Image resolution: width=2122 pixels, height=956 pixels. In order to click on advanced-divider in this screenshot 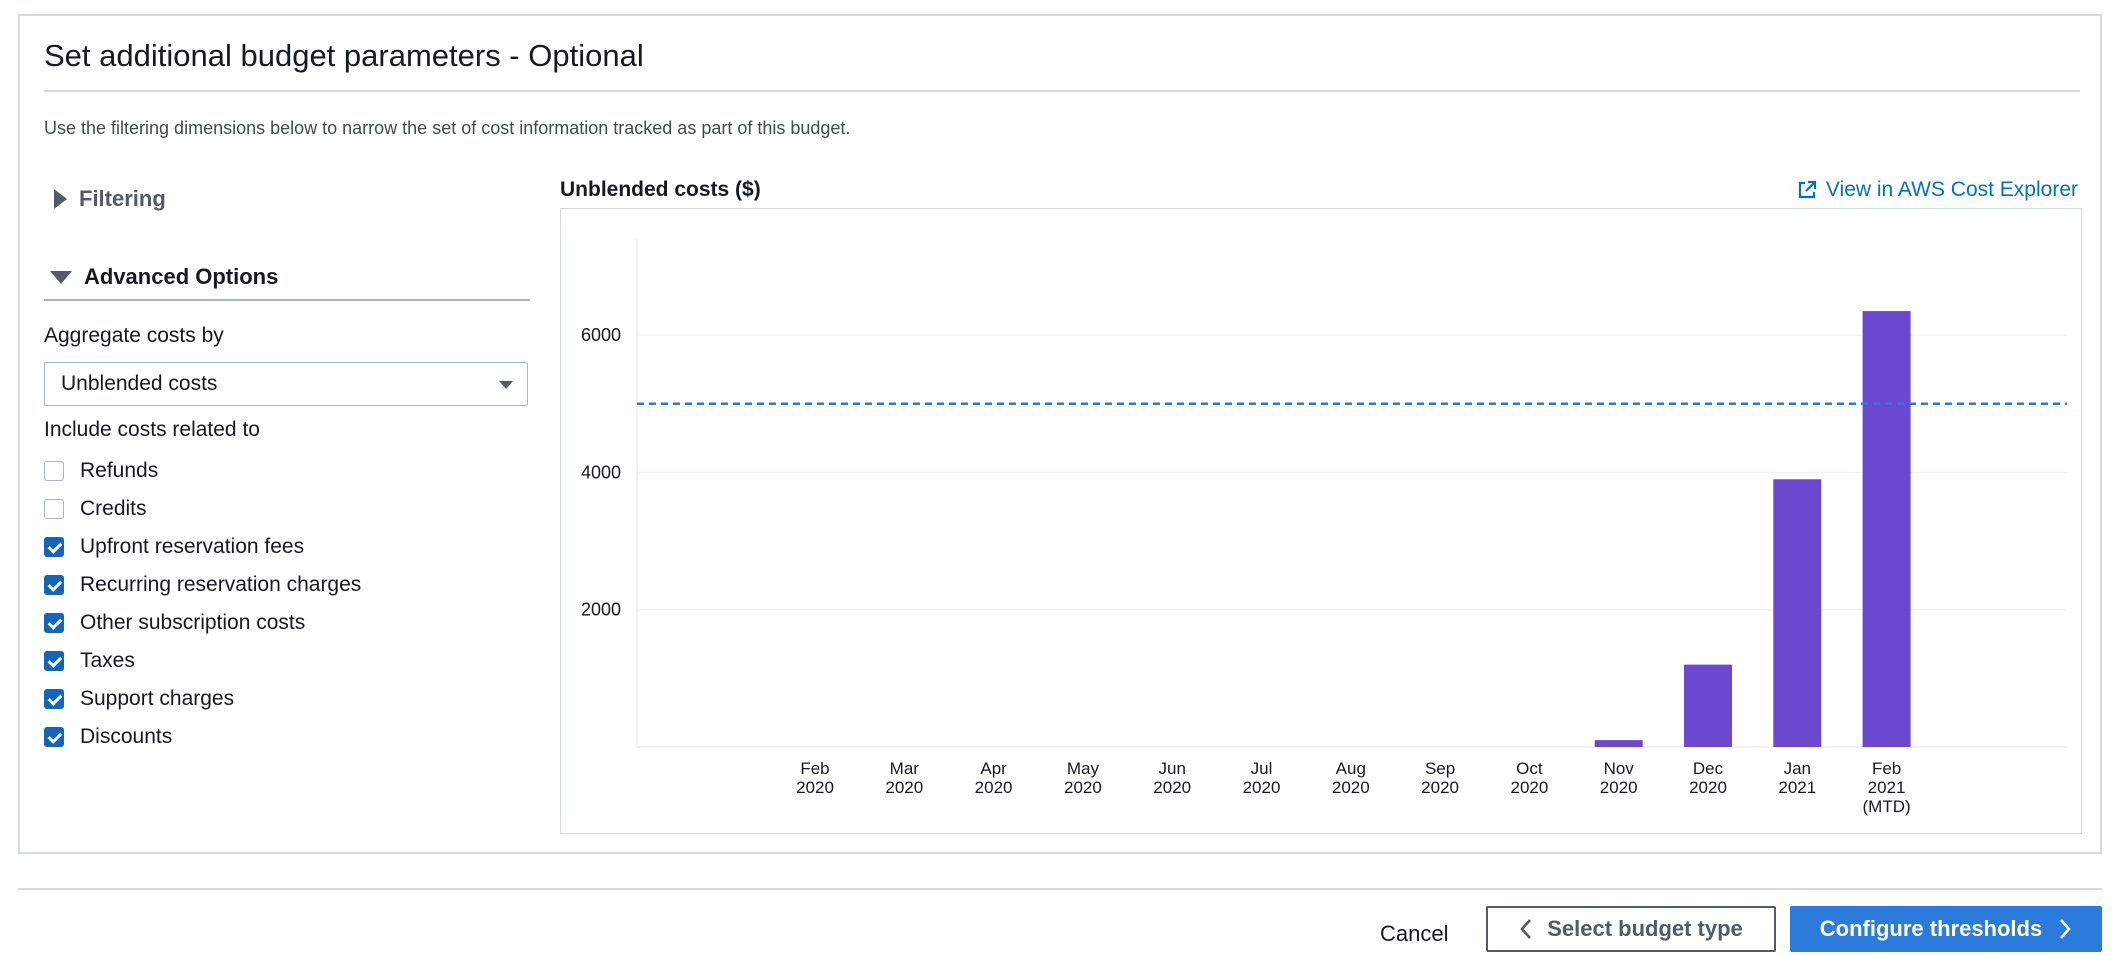, I will do `click(287, 300)`.